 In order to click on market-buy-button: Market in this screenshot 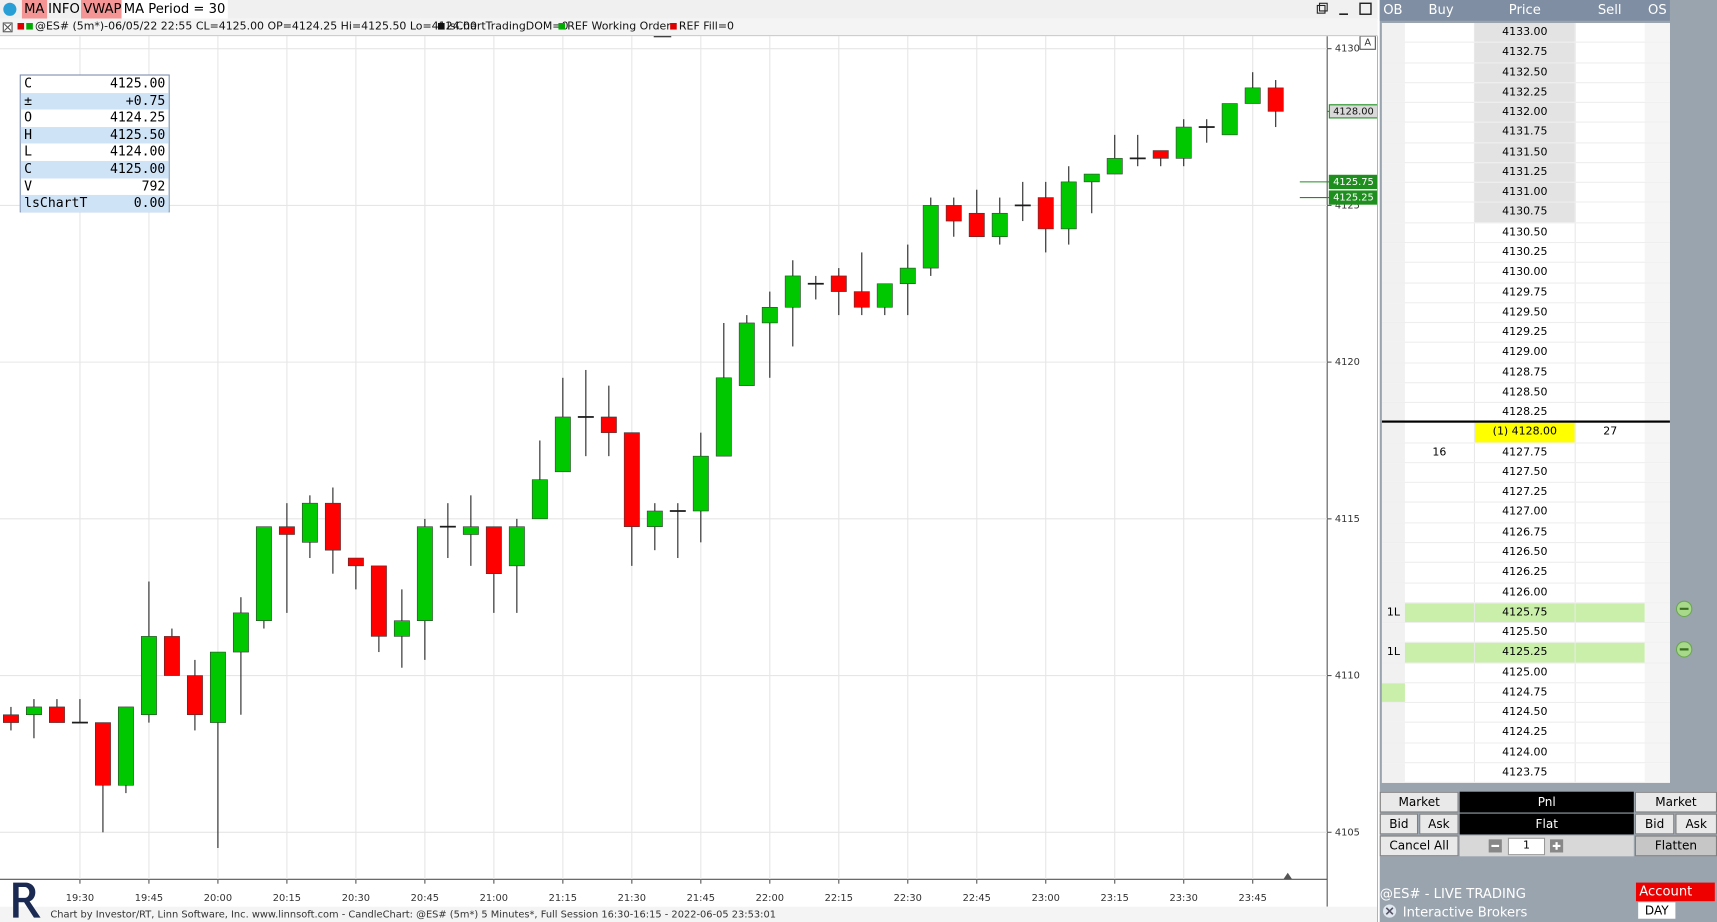, I will do `click(1419, 802)`.